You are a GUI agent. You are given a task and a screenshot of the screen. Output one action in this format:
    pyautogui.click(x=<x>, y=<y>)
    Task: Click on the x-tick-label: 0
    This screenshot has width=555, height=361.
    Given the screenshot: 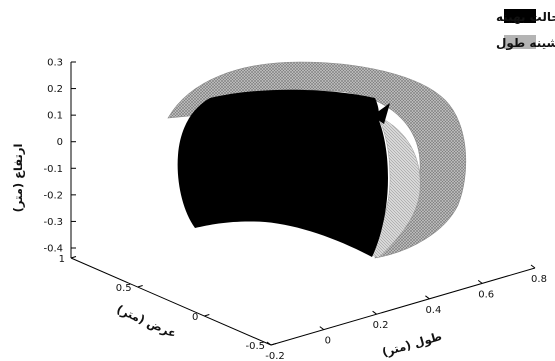 What is the action you would take?
    pyautogui.click(x=328, y=341)
    